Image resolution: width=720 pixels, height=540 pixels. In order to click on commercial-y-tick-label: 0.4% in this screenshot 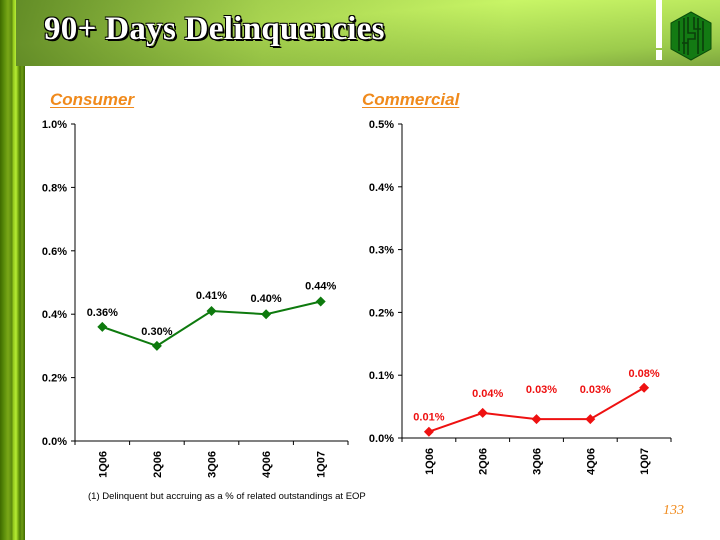, I will do `click(381, 188)`.